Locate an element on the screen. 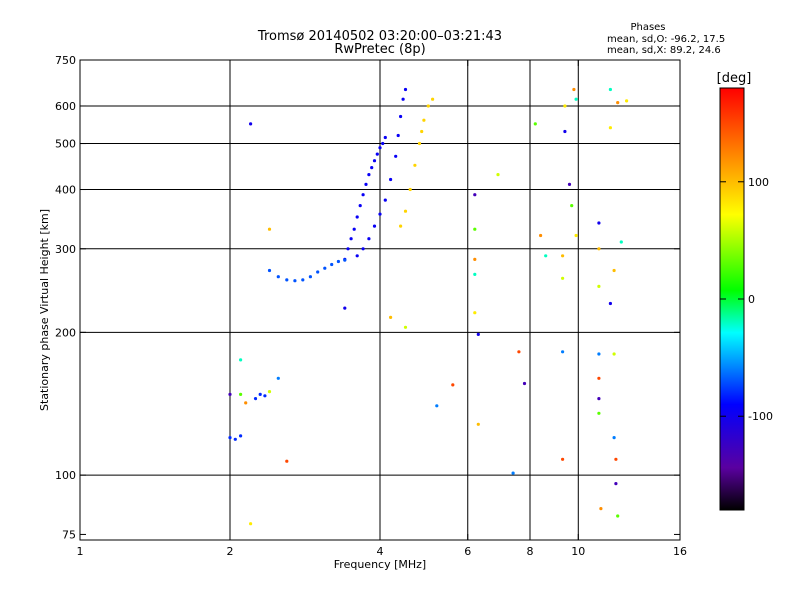 This screenshot has height=600, width=800. colorbar-ticks: 100 0 -100 is located at coordinates (746, 299).